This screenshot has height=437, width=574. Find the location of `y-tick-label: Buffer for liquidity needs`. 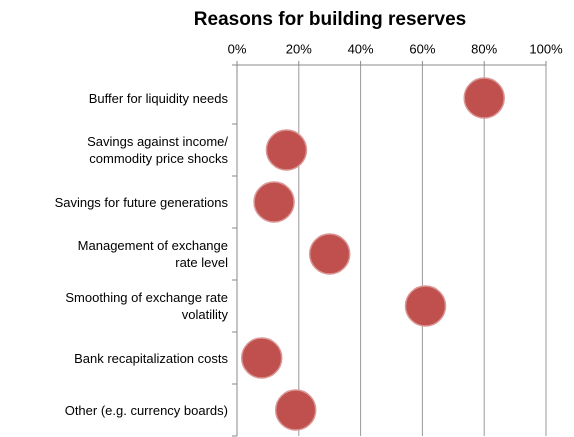

y-tick-label: Buffer for liquidity needs is located at coordinates (158, 98).